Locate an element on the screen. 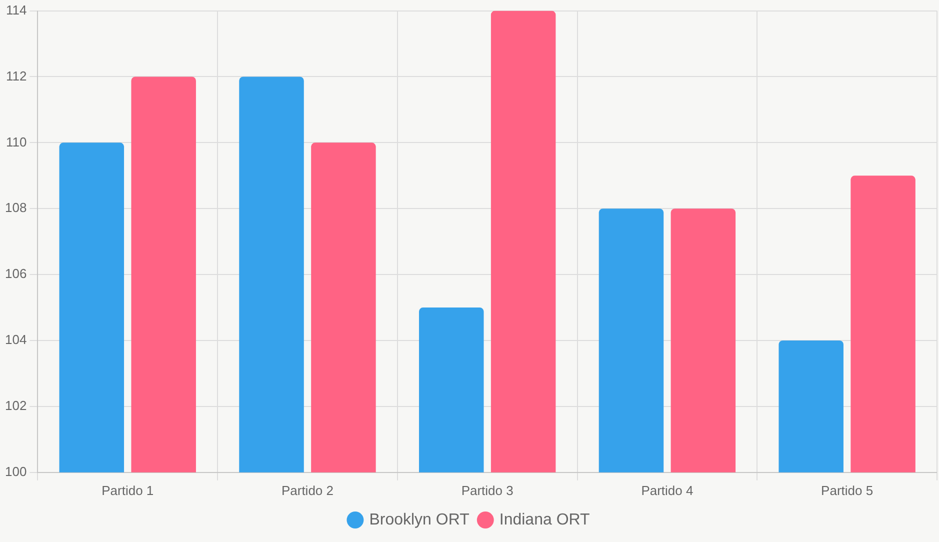  x-tick-label: Partido 5 is located at coordinates (847, 490).